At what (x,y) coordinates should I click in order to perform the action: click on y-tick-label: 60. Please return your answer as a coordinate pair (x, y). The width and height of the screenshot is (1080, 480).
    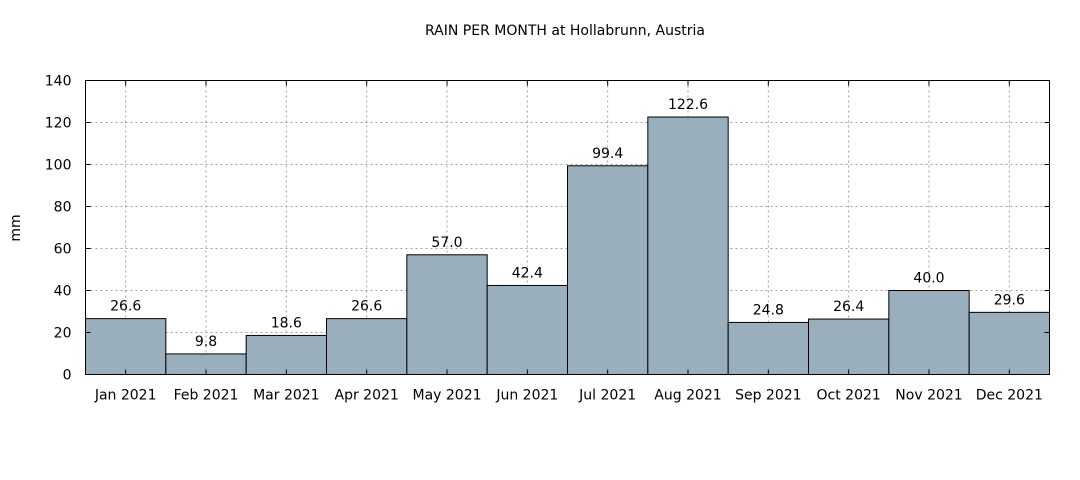
    Looking at the image, I should click on (63, 250).